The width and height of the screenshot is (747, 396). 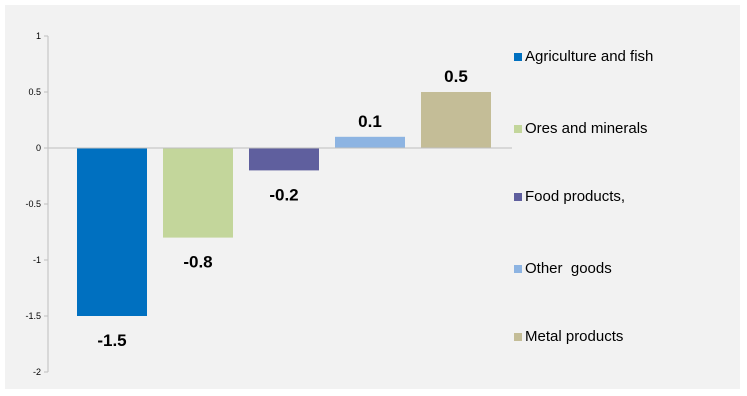 I want to click on legend-item: Food products,, so click(x=569, y=196).